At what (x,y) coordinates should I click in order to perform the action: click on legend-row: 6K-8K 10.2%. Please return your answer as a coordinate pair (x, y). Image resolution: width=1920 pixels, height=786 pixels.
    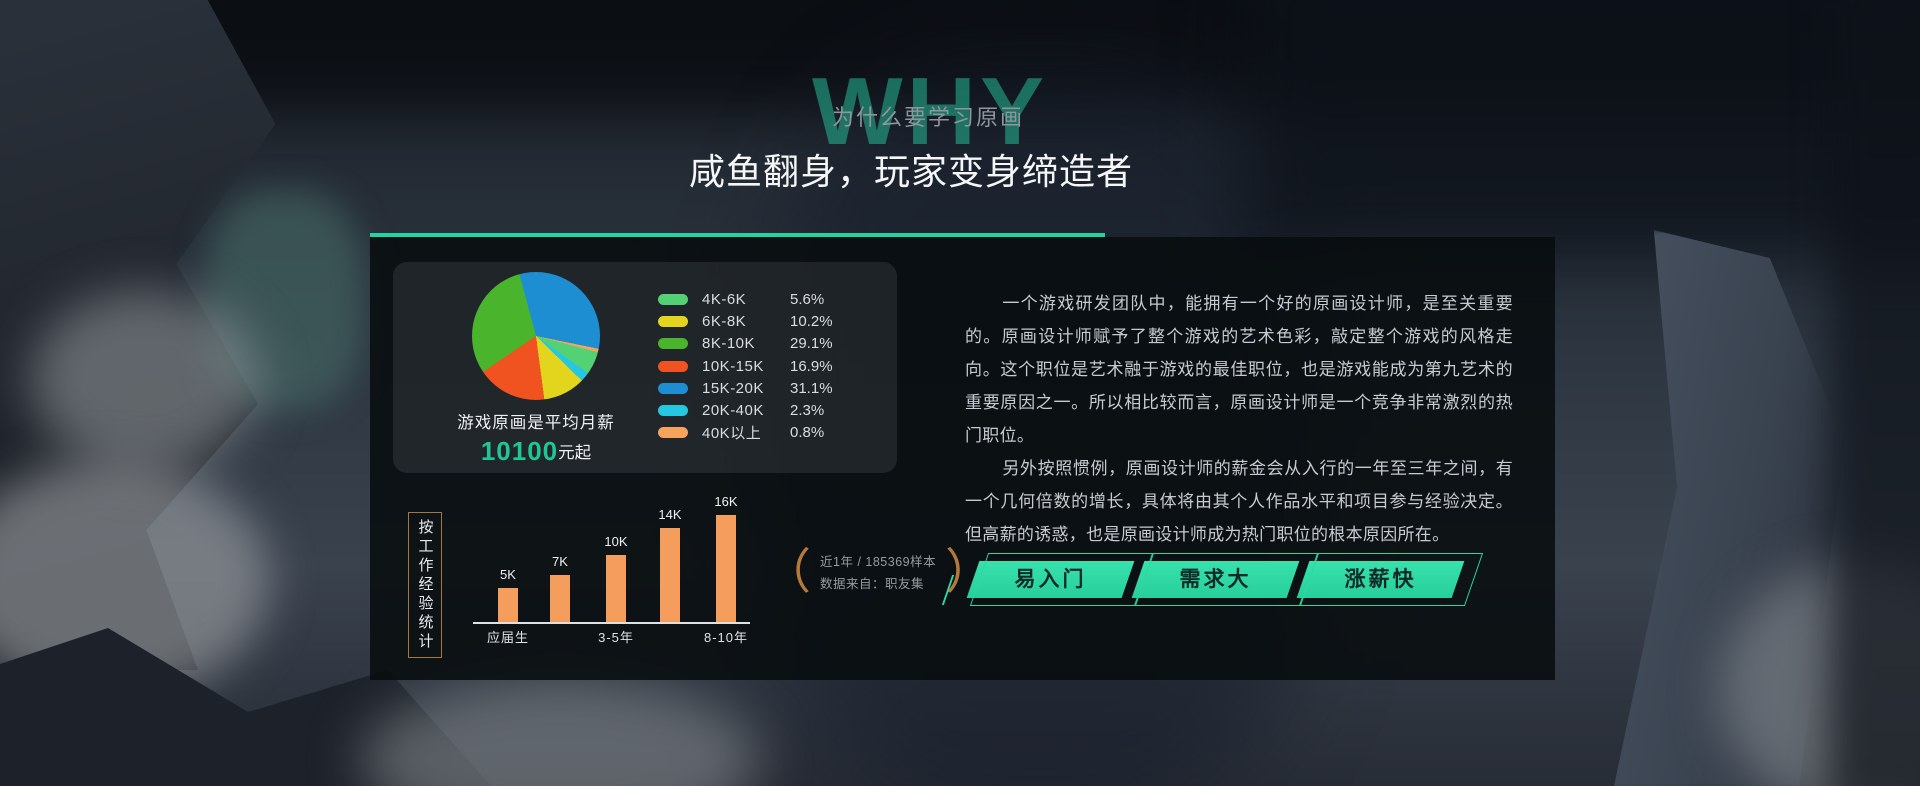
    Looking at the image, I should click on (745, 321).